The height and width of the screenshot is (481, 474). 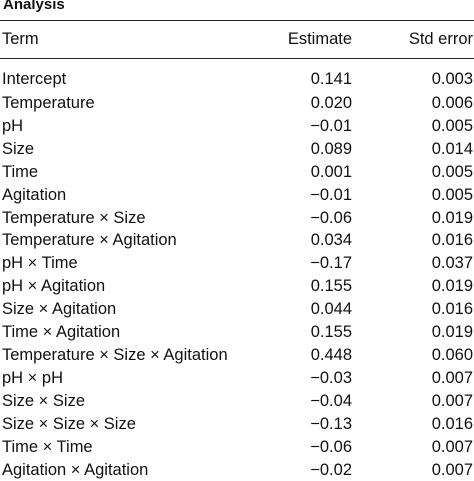 What do you see at coordinates (135, 263) in the screenshot?
I see `term-cell: pH × Time` at bounding box center [135, 263].